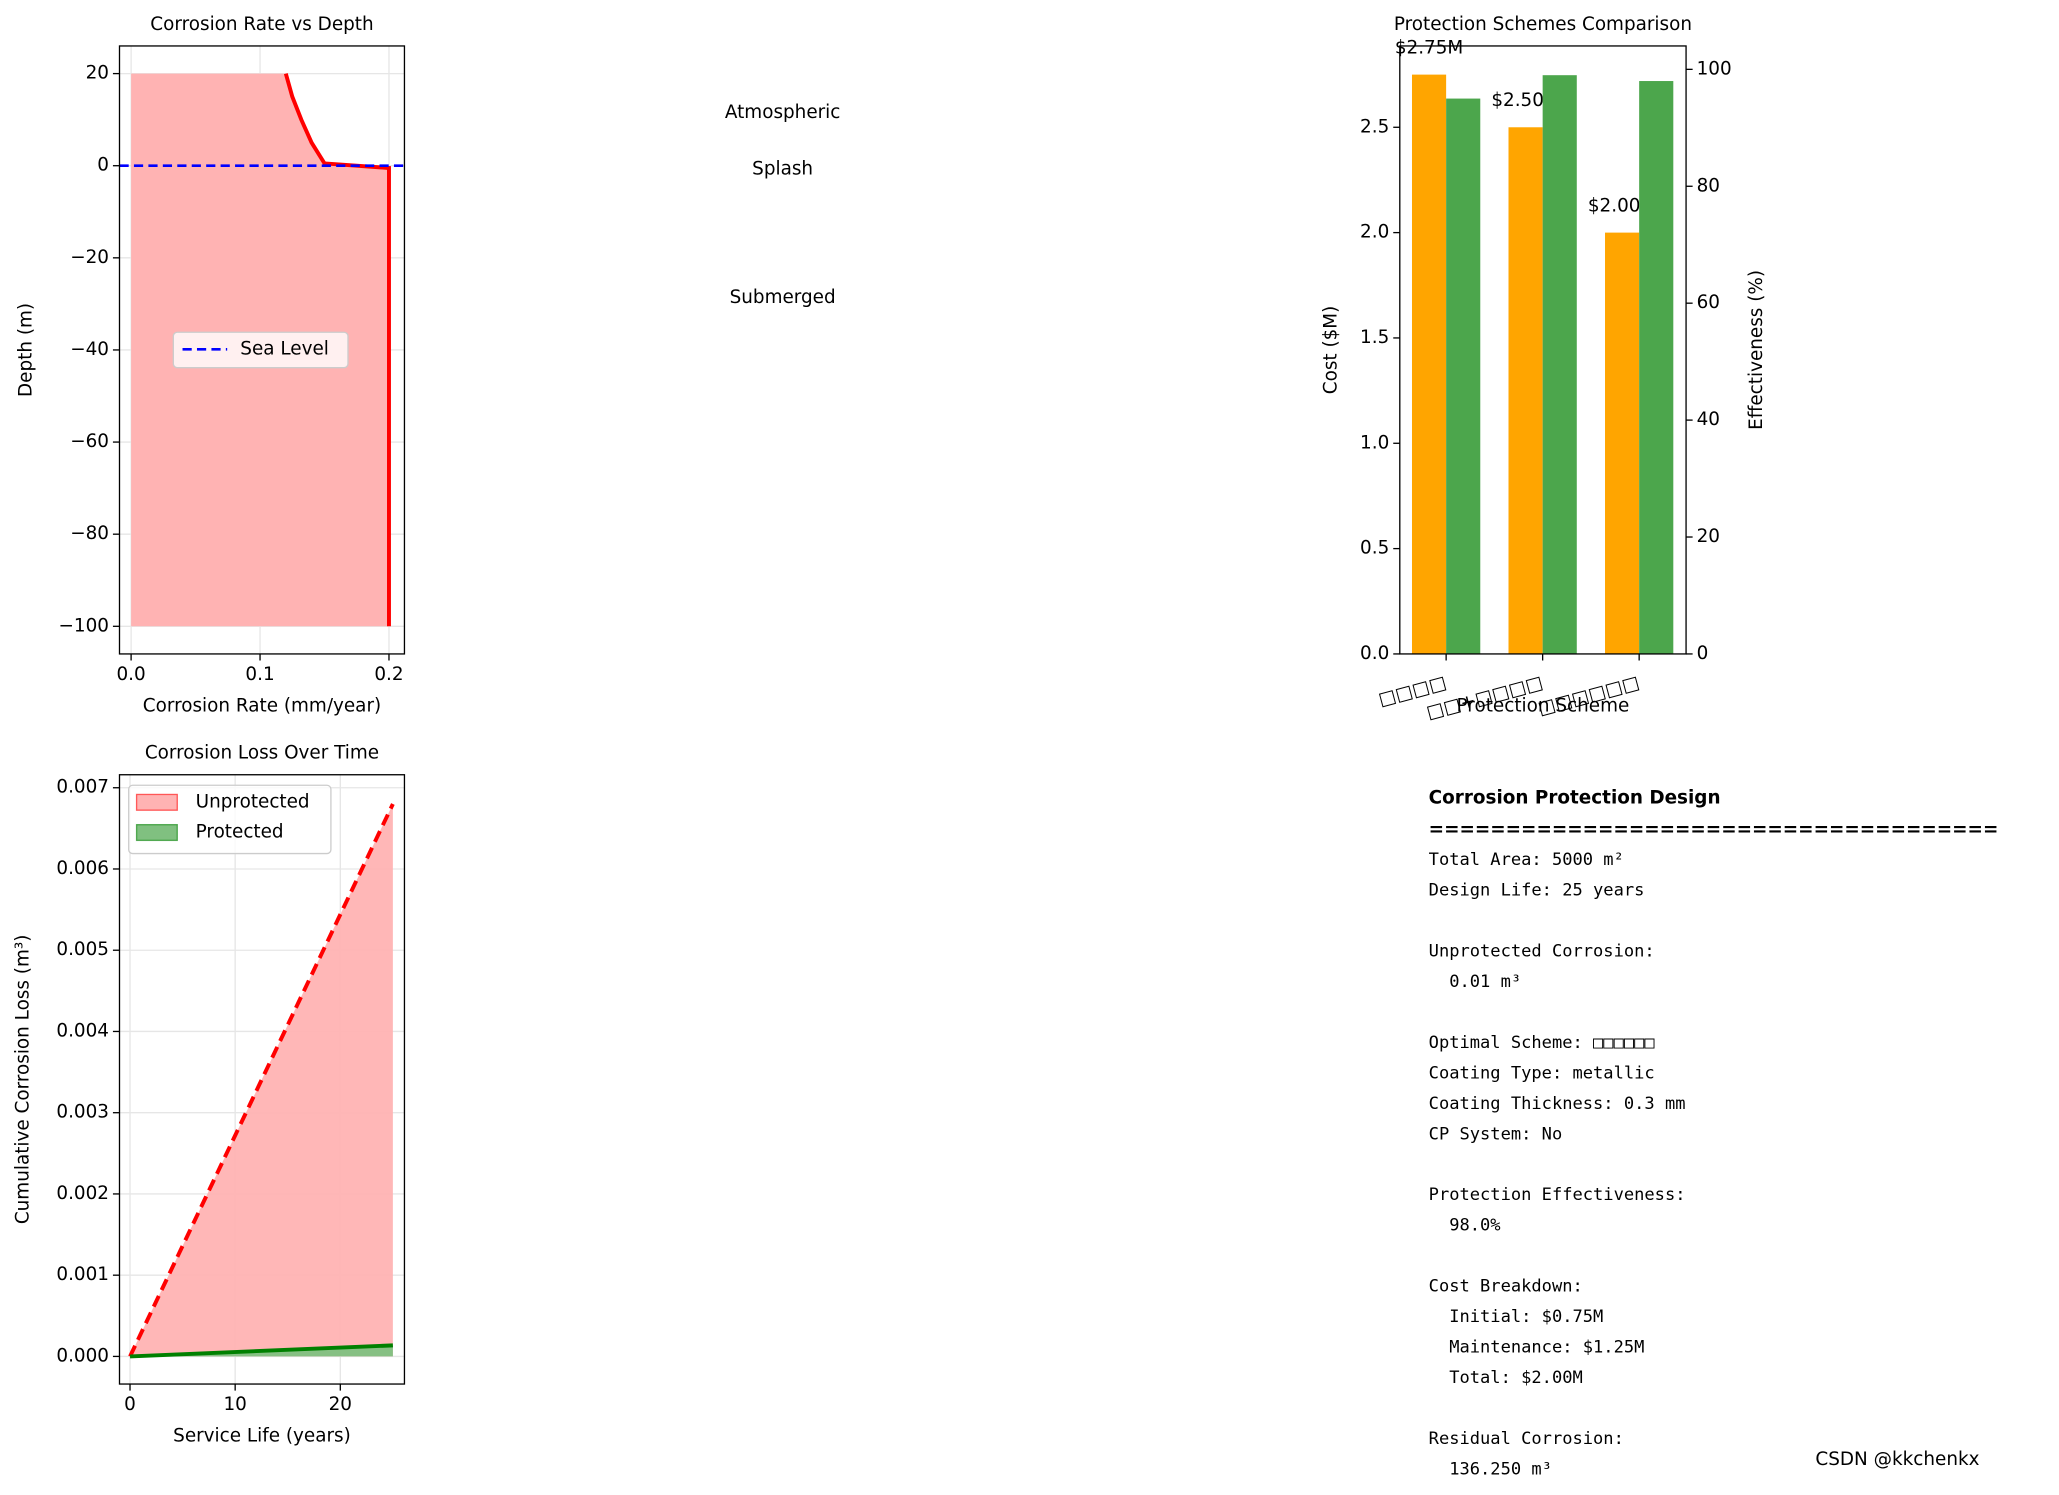 The image size is (2059, 1495). What do you see at coordinates (340, 1404) in the screenshot?
I see `x-tick-label: 20` at bounding box center [340, 1404].